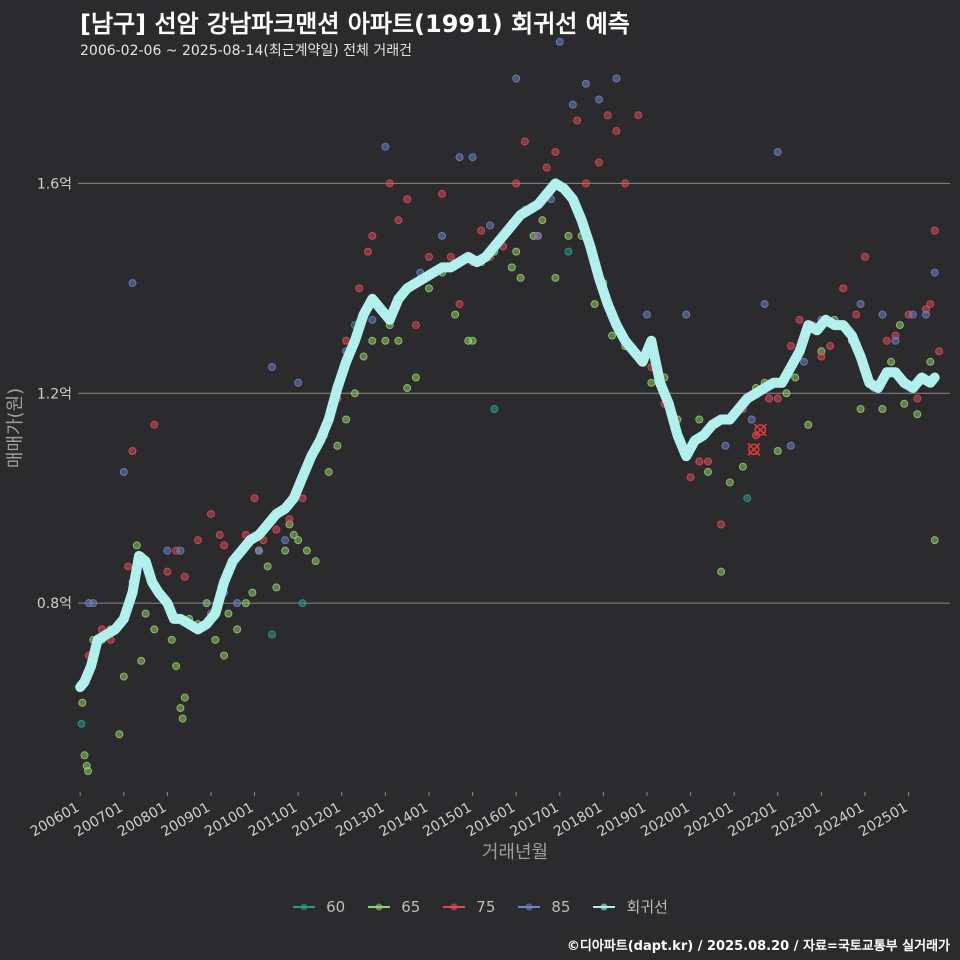  I want to click on y-axis-ticks: 0.8억 1.2억 1.6억, so click(54, 394).